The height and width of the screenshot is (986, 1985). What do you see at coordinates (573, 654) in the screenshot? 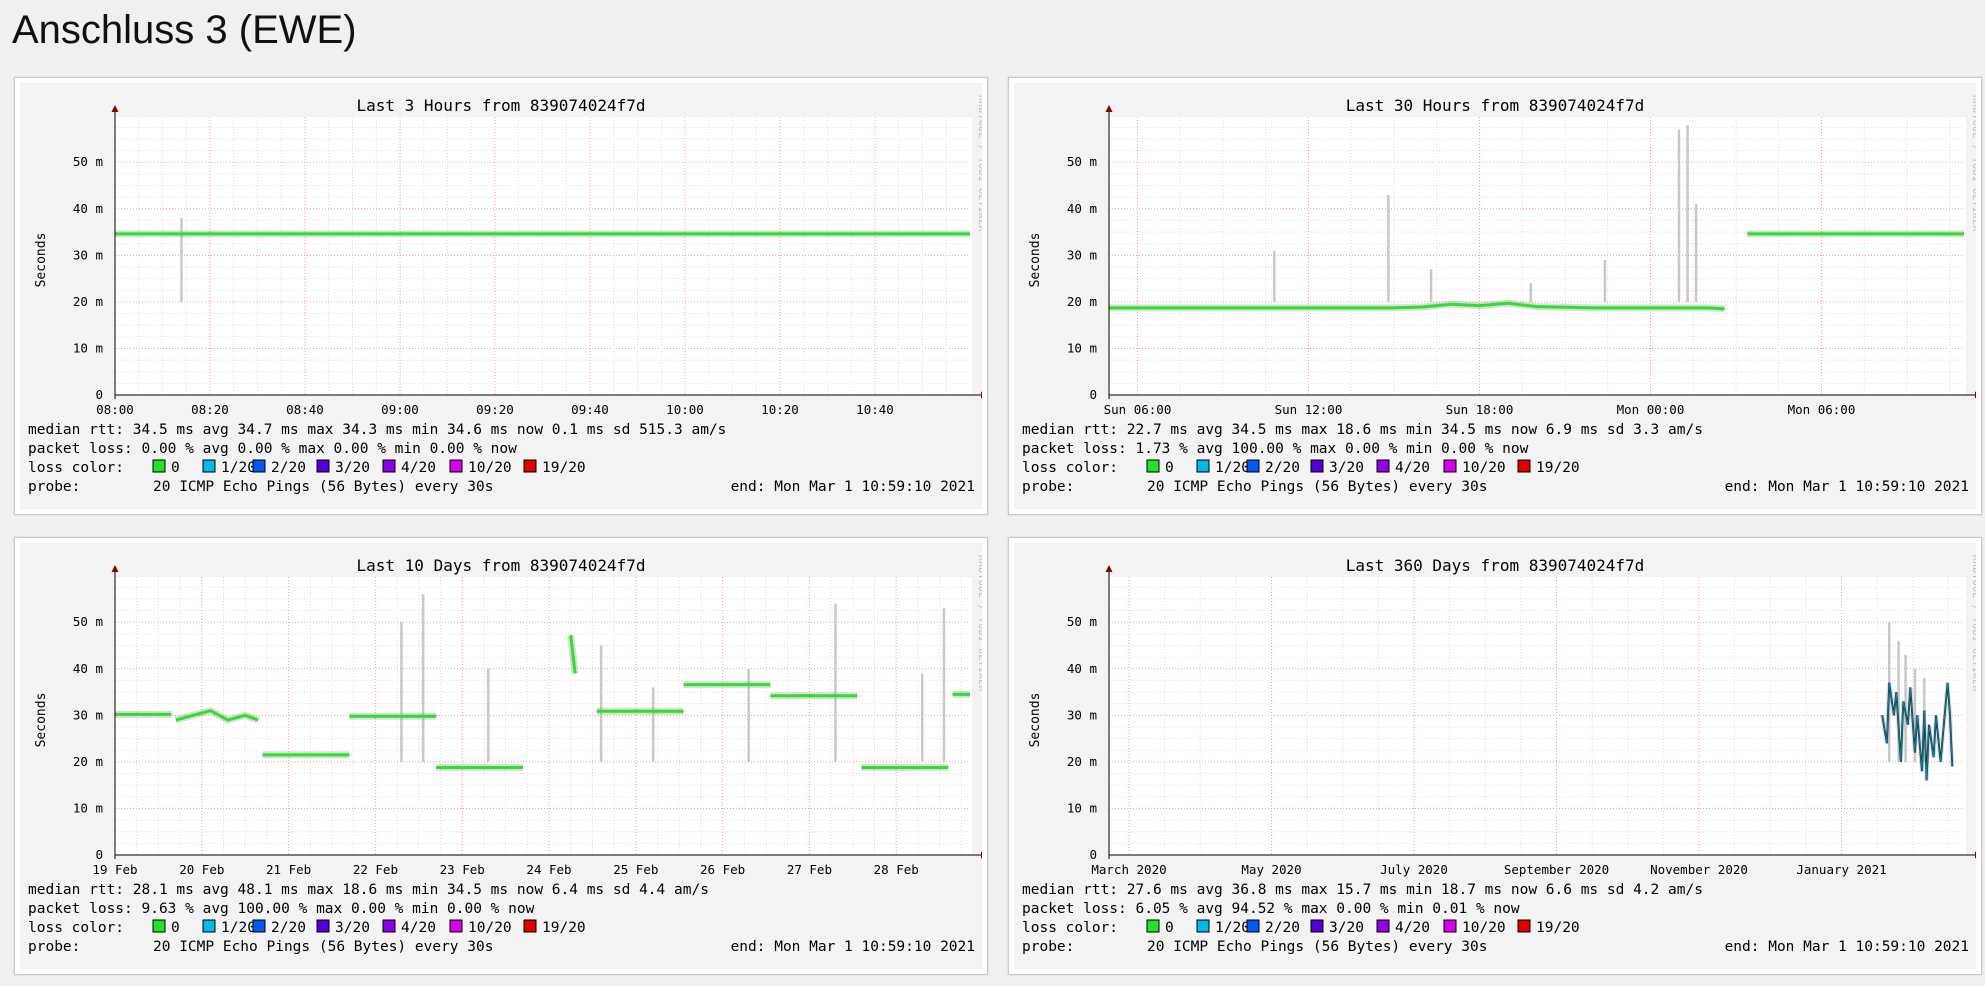
I see `median-rtt-line` at bounding box center [573, 654].